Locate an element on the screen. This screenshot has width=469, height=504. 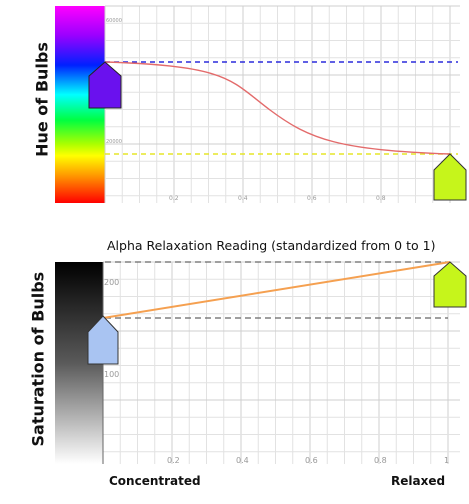
saturation-tick-100: 100 is located at coordinates (111, 374).